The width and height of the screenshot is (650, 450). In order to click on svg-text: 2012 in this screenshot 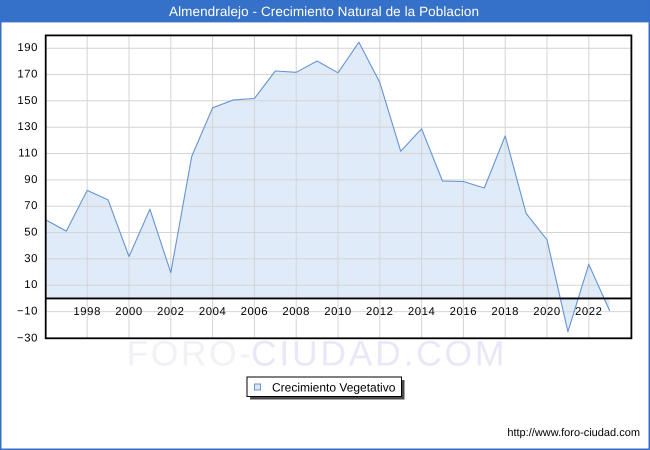, I will do `click(380, 312)`.